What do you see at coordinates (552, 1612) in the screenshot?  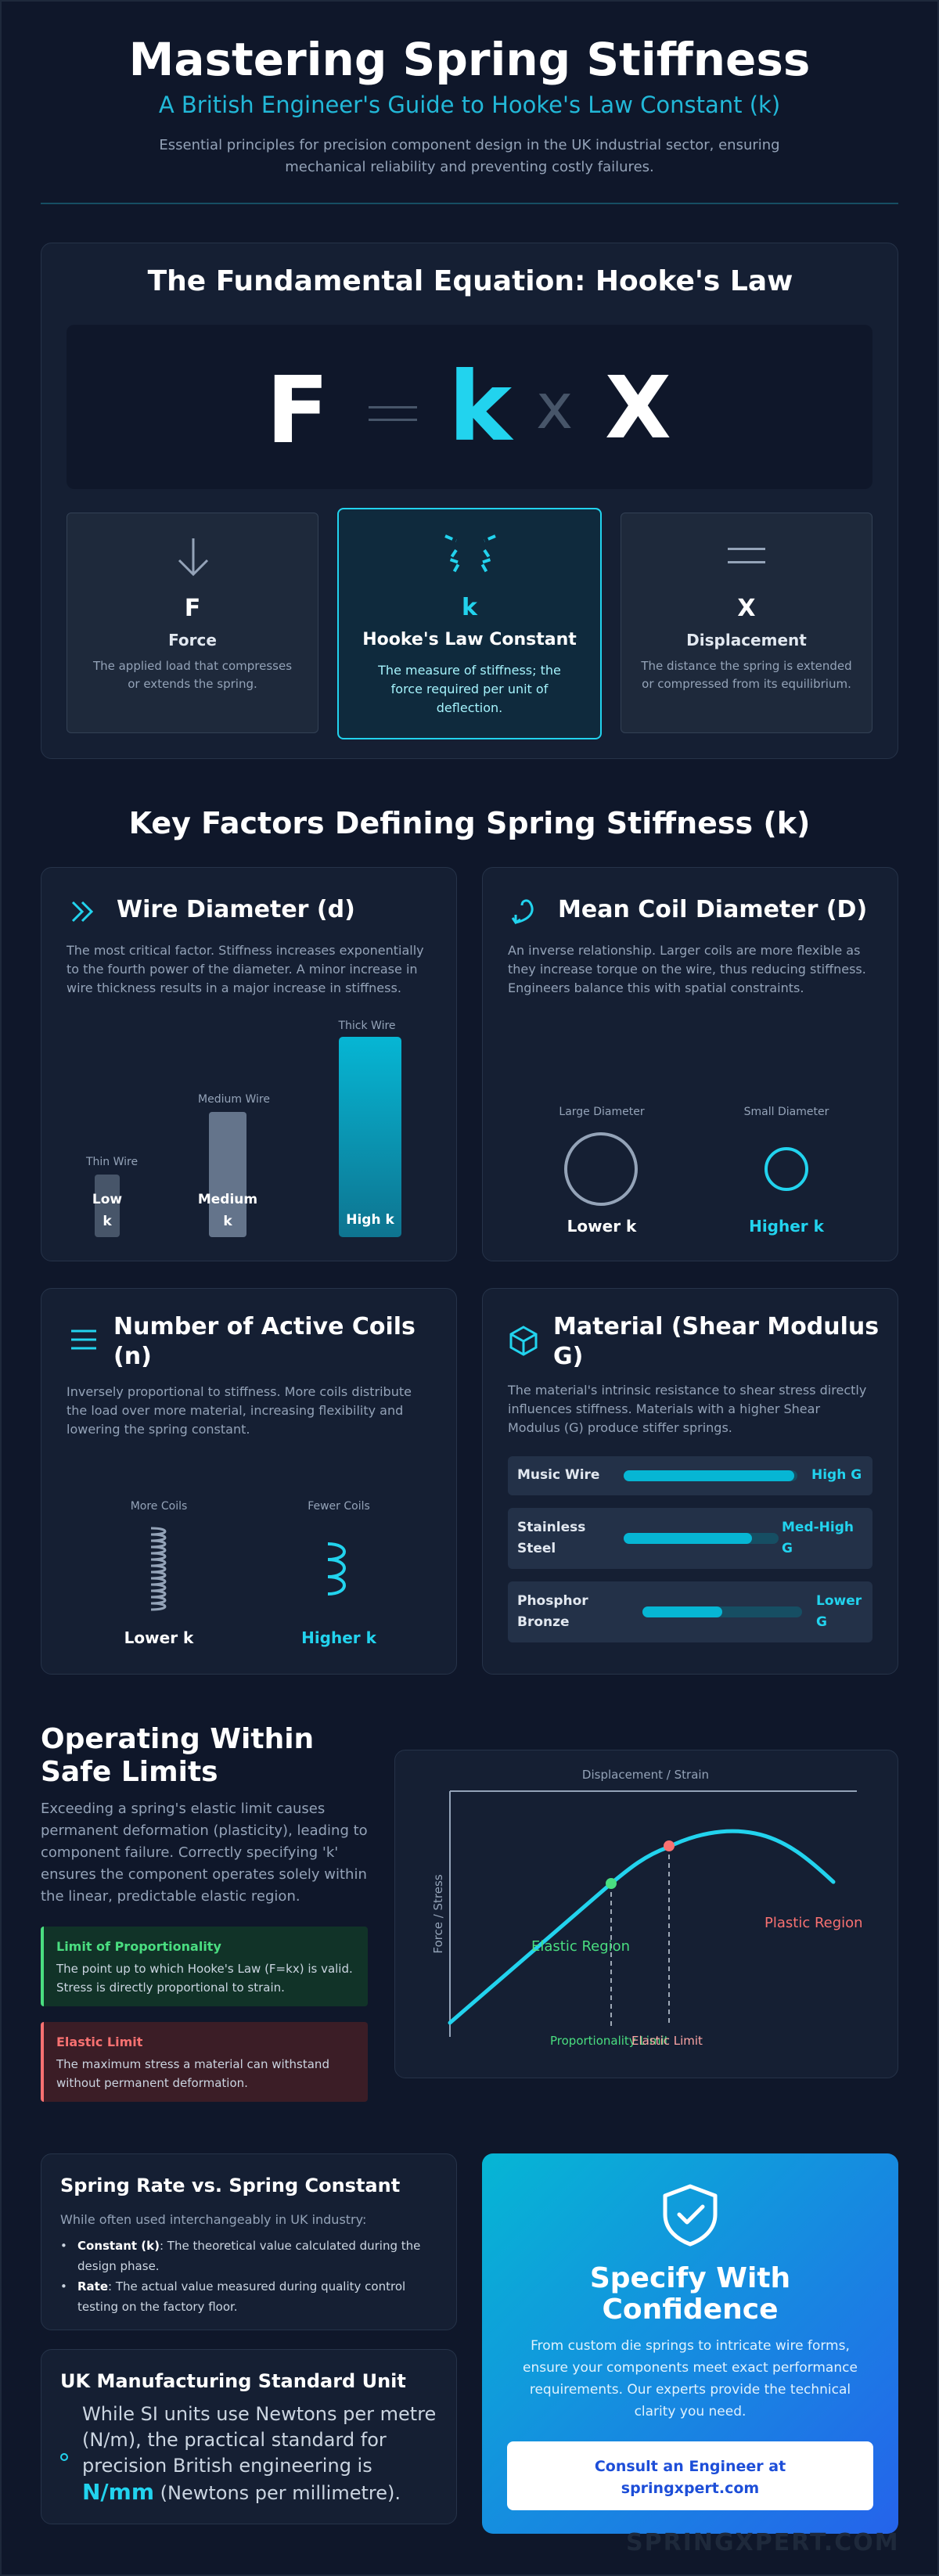 I see `material-name: Phosphor Bronze` at bounding box center [552, 1612].